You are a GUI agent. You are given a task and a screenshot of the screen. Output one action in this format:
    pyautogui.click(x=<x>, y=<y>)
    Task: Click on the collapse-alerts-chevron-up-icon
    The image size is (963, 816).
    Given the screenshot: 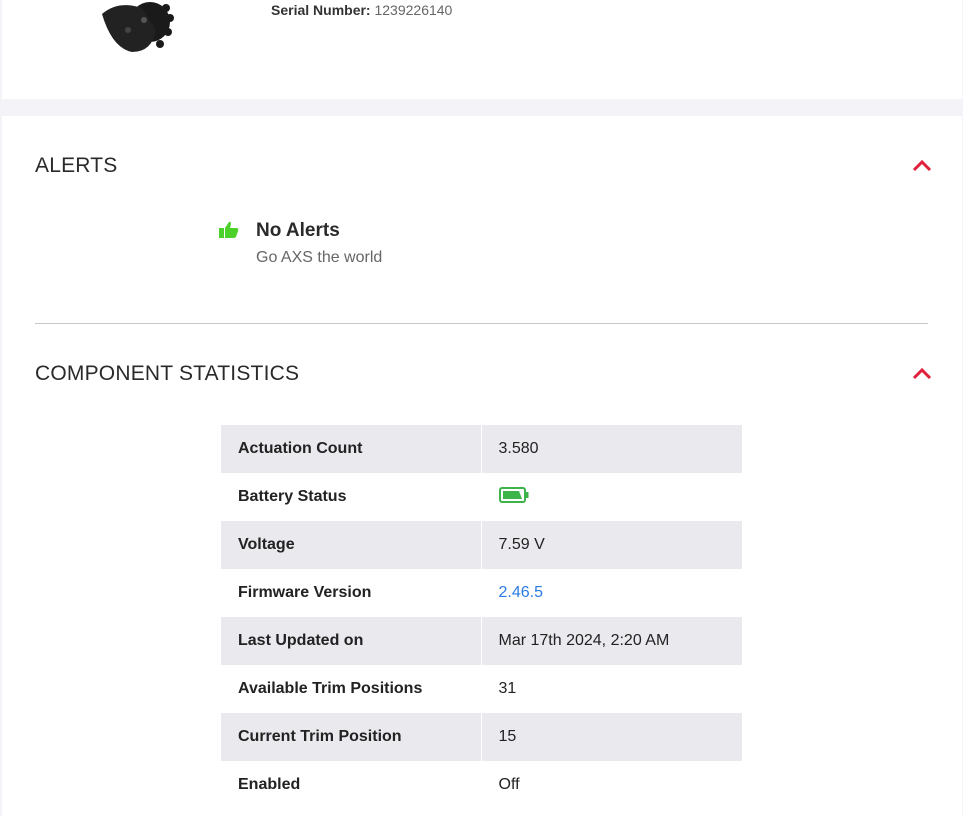 What is the action you would take?
    pyautogui.click(x=922, y=166)
    